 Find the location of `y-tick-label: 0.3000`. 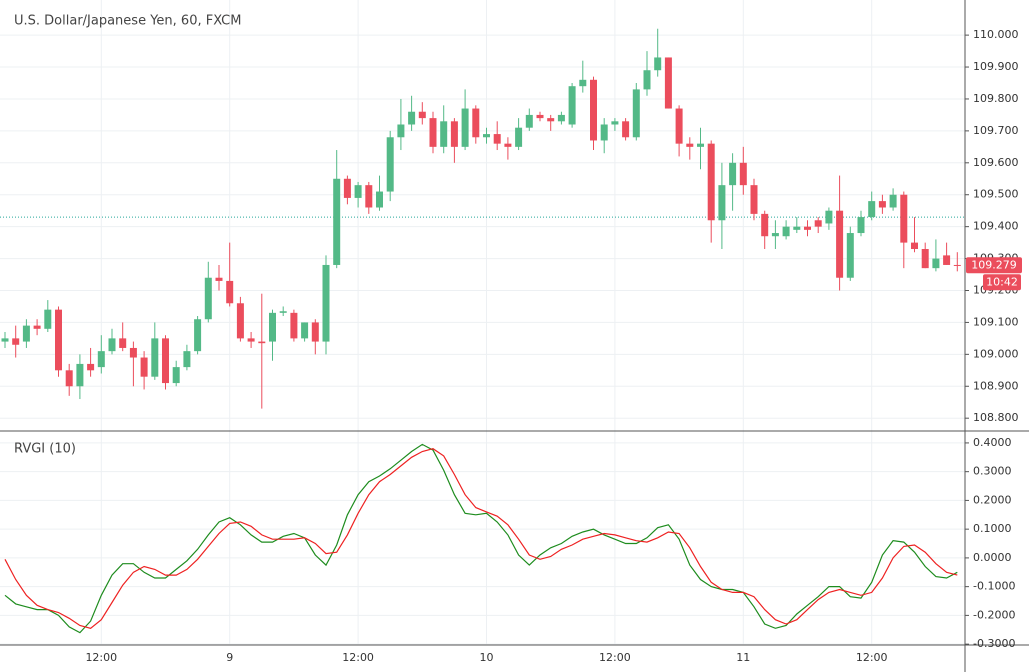

y-tick-label: 0.3000 is located at coordinates (992, 471).